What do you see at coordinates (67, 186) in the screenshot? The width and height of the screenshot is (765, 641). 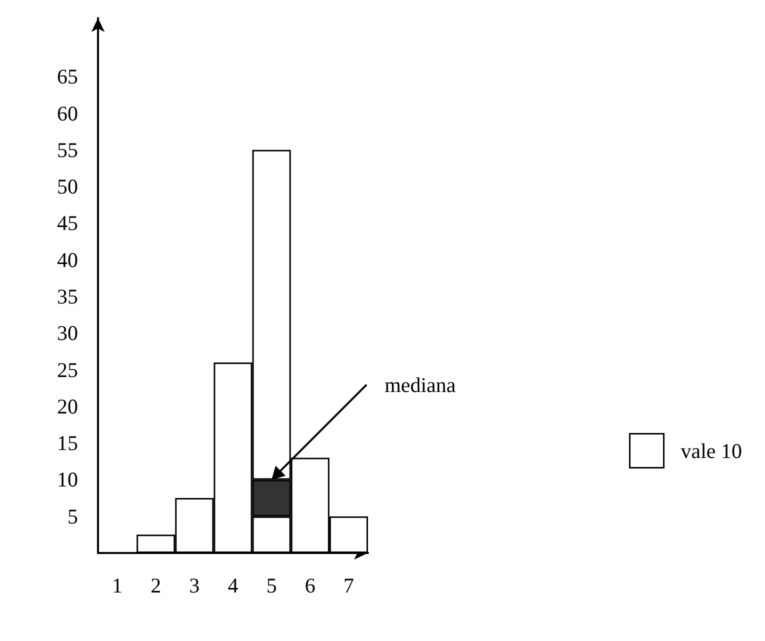 I see `y-tick-label: 50` at bounding box center [67, 186].